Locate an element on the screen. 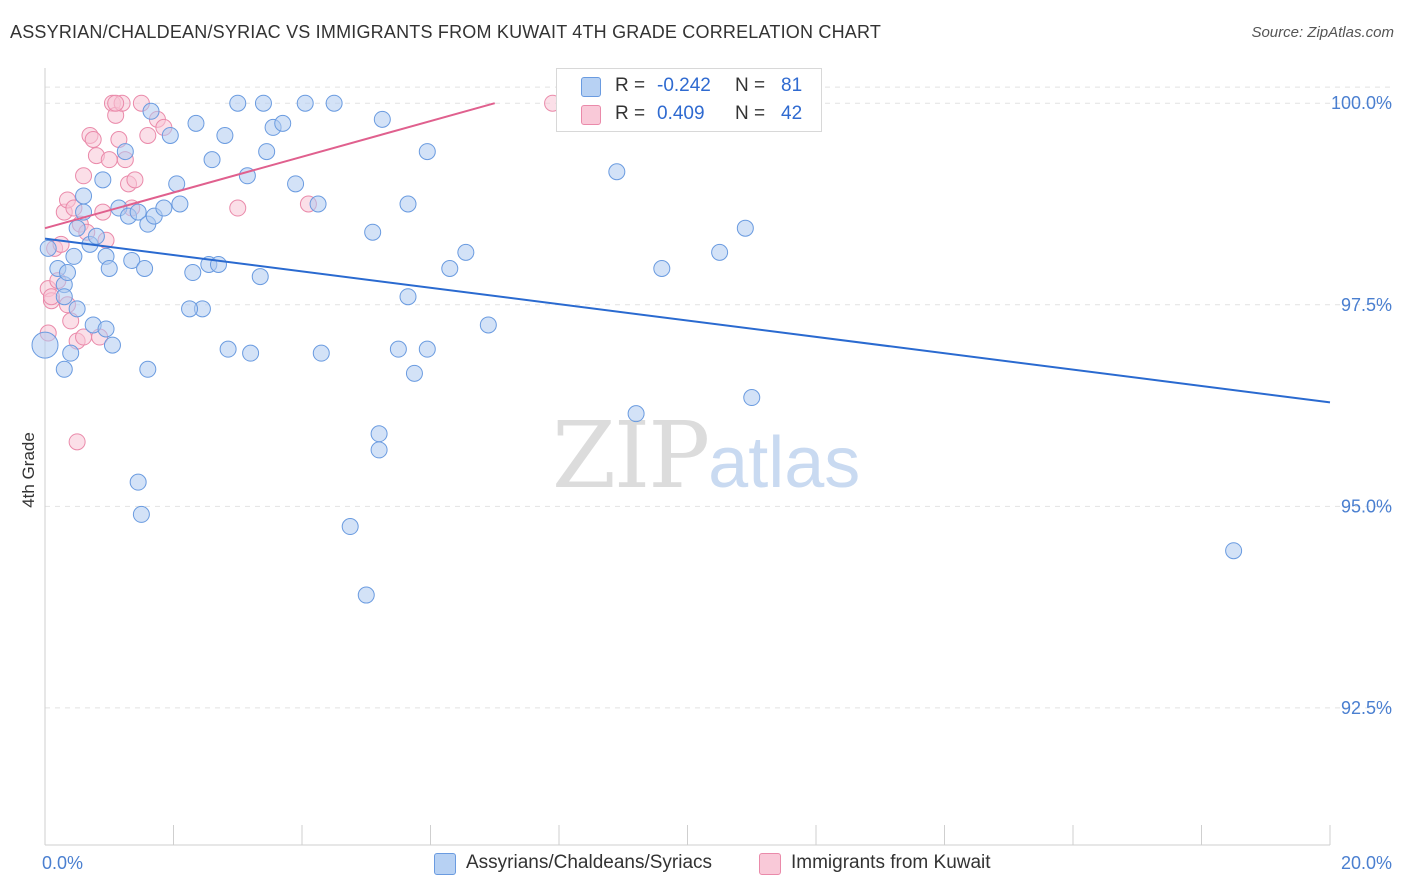 This screenshot has height=892, width=1406. y-tick-label: 97.5% is located at coordinates (1366, 305).